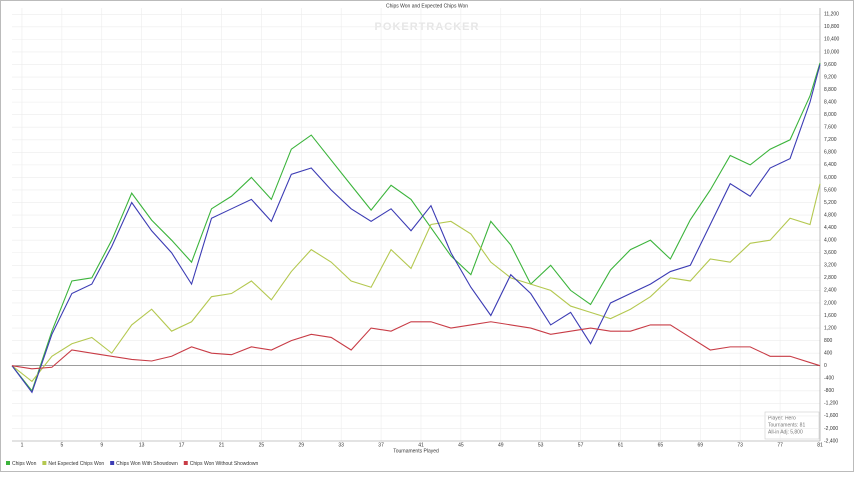 This screenshot has height=477, width=854. What do you see at coordinates (830, 77) in the screenshot?
I see `y-tick-label: 9,200` at bounding box center [830, 77].